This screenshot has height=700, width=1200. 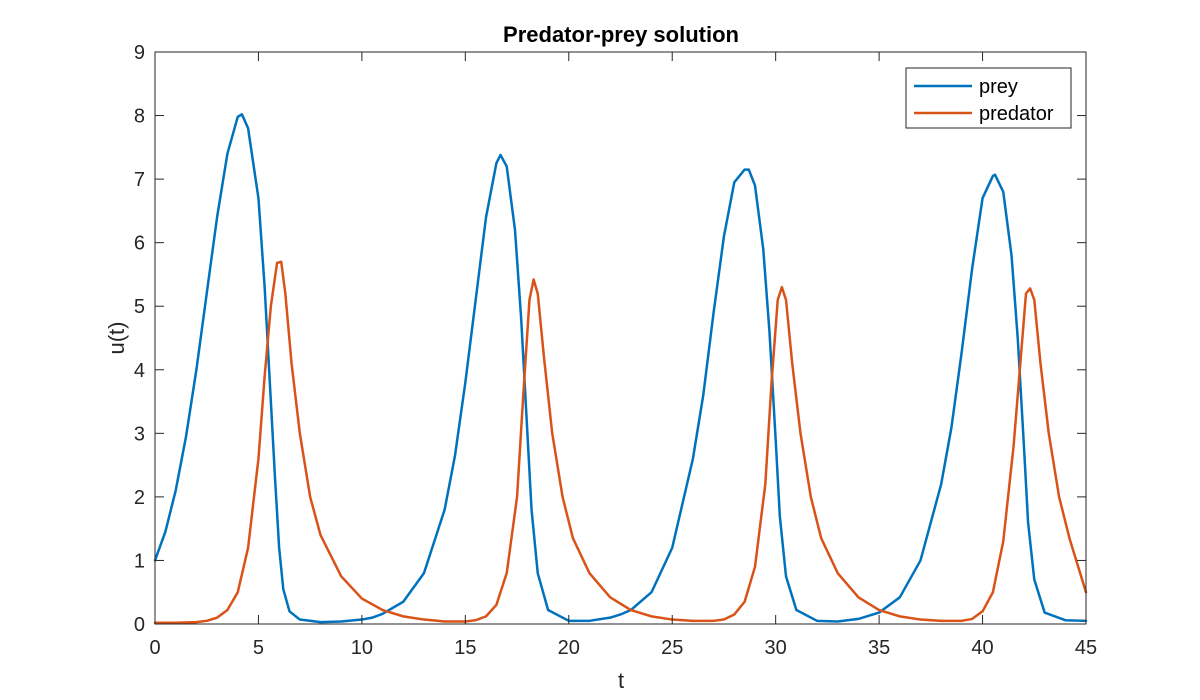 I want to click on x-tick-label: 35, so click(x=879, y=648).